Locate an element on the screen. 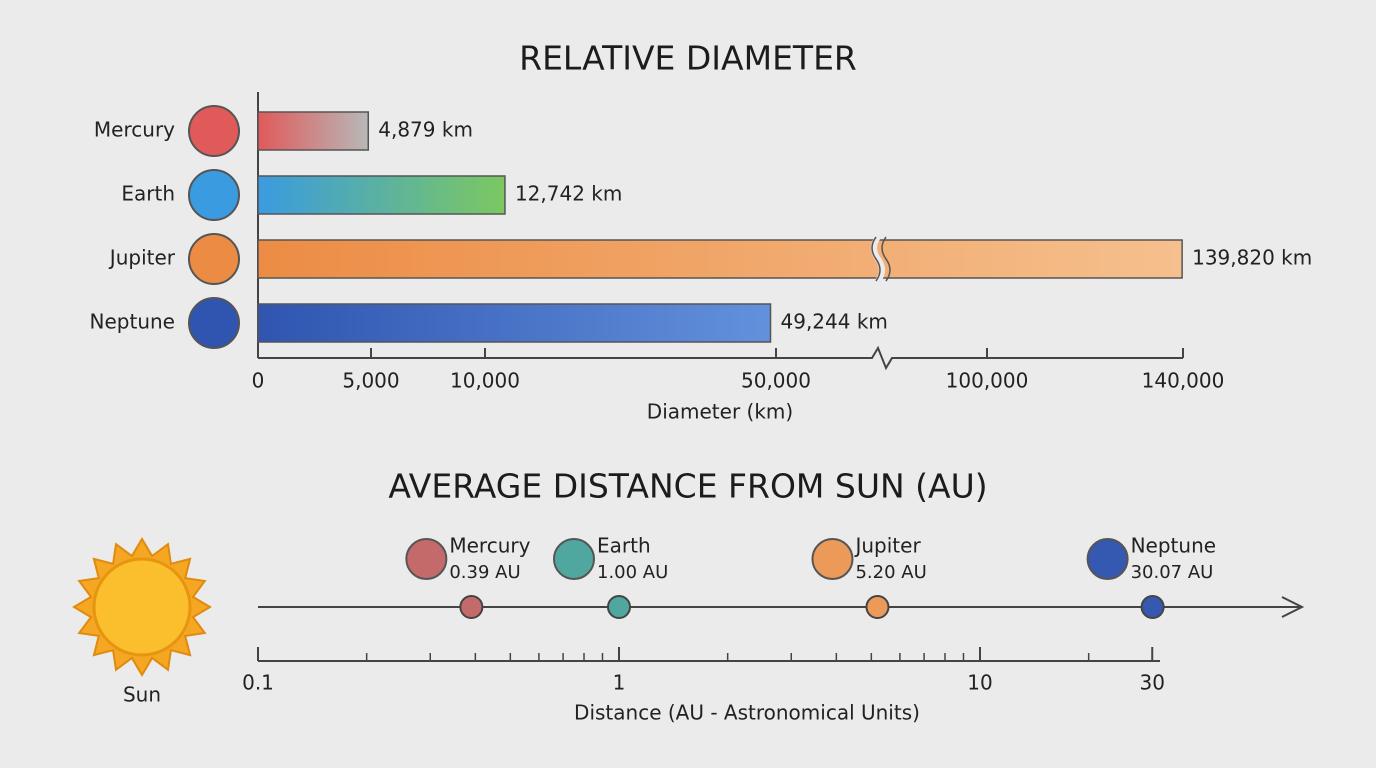 The height and width of the screenshot is (768, 1376). x-tick-label: 0 is located at coordinates (258, 381).